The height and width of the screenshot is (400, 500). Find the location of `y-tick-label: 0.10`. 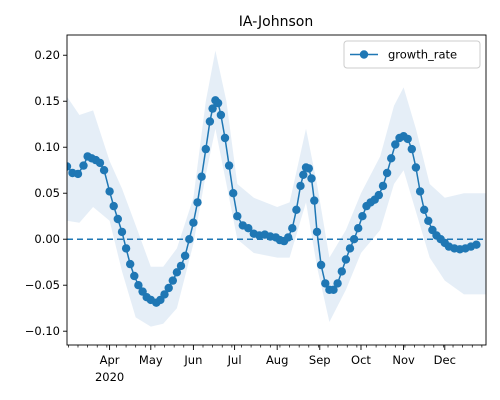

y-tick-label: 0.10 is located at coordinates (47, 147).